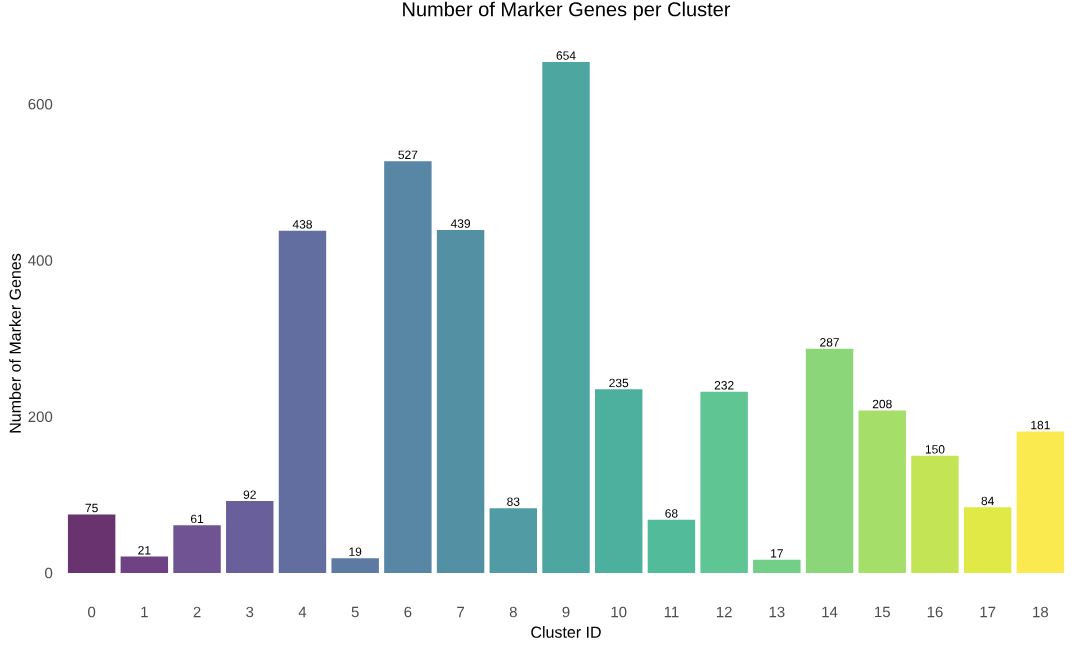 The height and width of the screenshot is (648, 1080). I want to click on data-label: 61, so click(197, 519).